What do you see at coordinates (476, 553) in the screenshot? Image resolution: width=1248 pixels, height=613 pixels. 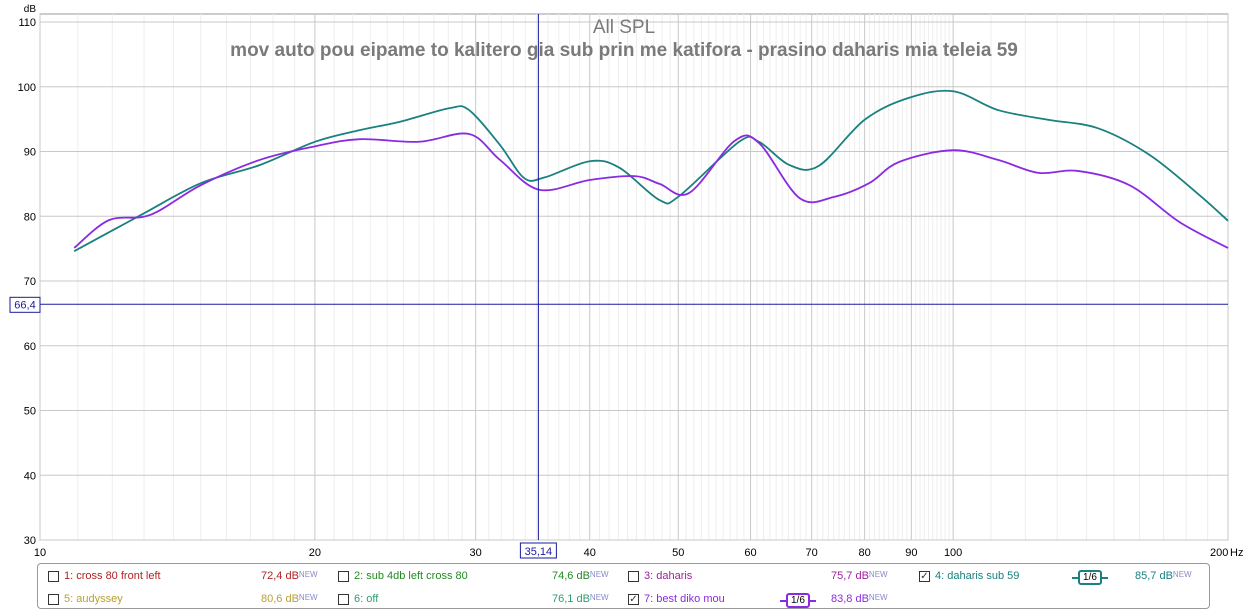 I see `x-tick-label: 30` at bounding box center [476, 553].